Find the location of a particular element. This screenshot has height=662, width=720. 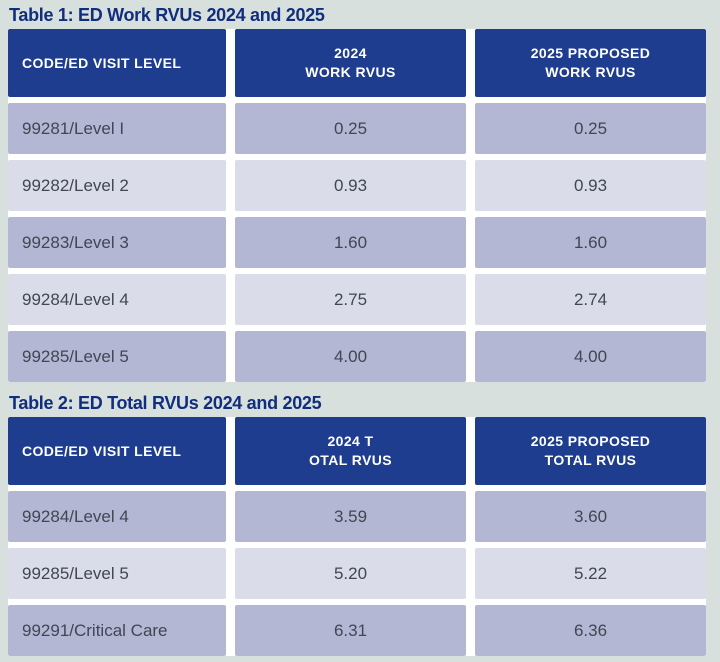

value-cell: 6.31 is located at coordinates (350, 630).